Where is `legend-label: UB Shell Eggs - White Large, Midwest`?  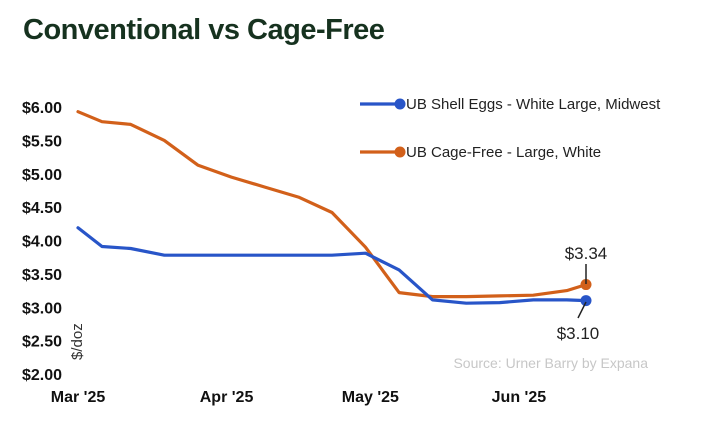 legend-label: UB Shell Eggs - White Large, Midwest is located at coordinates (533, 104).